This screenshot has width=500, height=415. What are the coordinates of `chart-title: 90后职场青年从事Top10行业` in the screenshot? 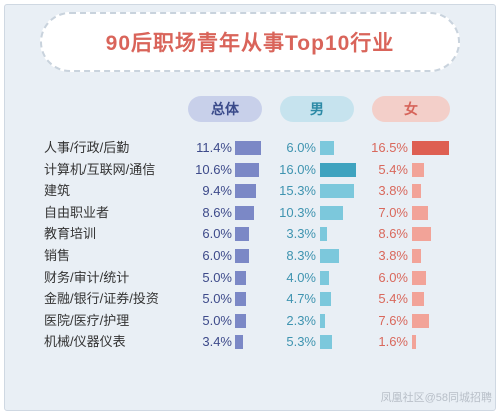 It's located at (250, 42).